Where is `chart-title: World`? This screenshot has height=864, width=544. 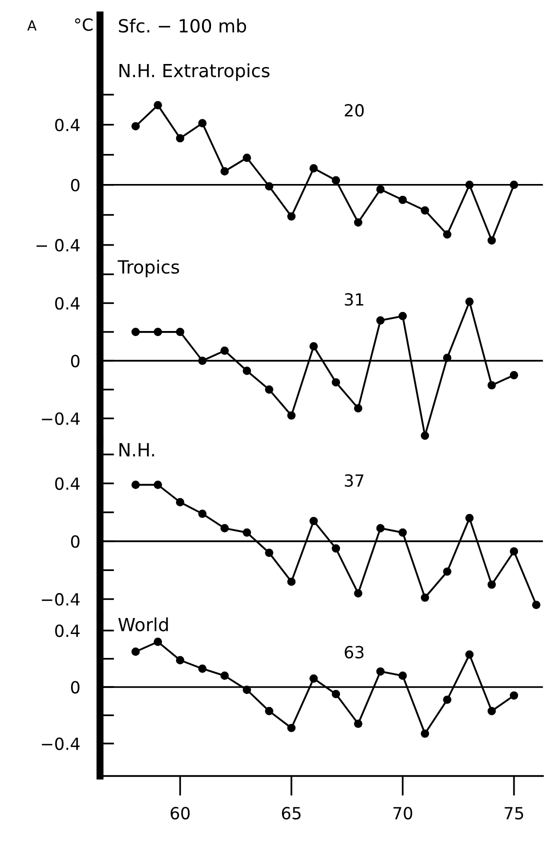 chart-title: World is located at coordinates (143, 624).